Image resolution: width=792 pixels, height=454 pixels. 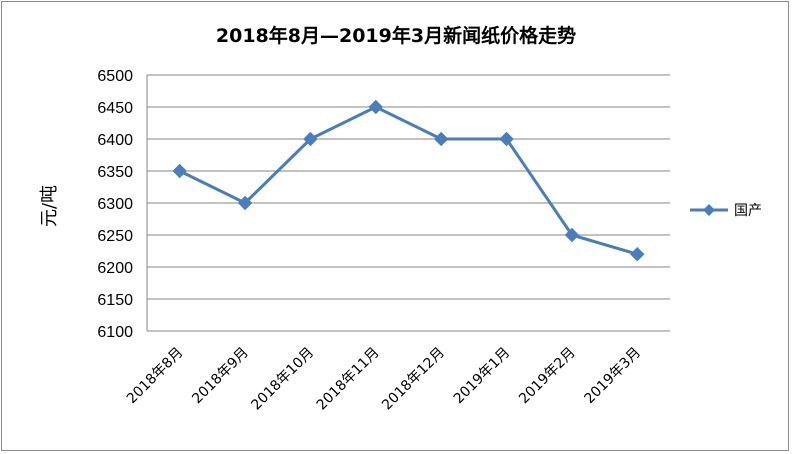 I want to click on y-tick-label: 6100, so click(x=115, y=332).